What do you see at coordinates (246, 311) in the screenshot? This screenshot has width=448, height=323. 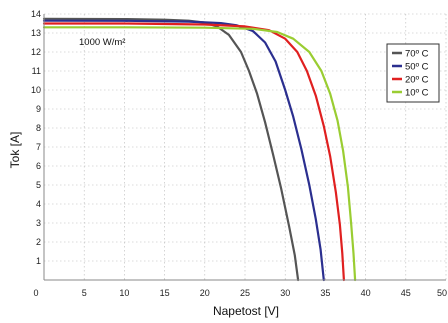 I see `x-axis-label: Napetost [V]` at bounding box center [246, 311].